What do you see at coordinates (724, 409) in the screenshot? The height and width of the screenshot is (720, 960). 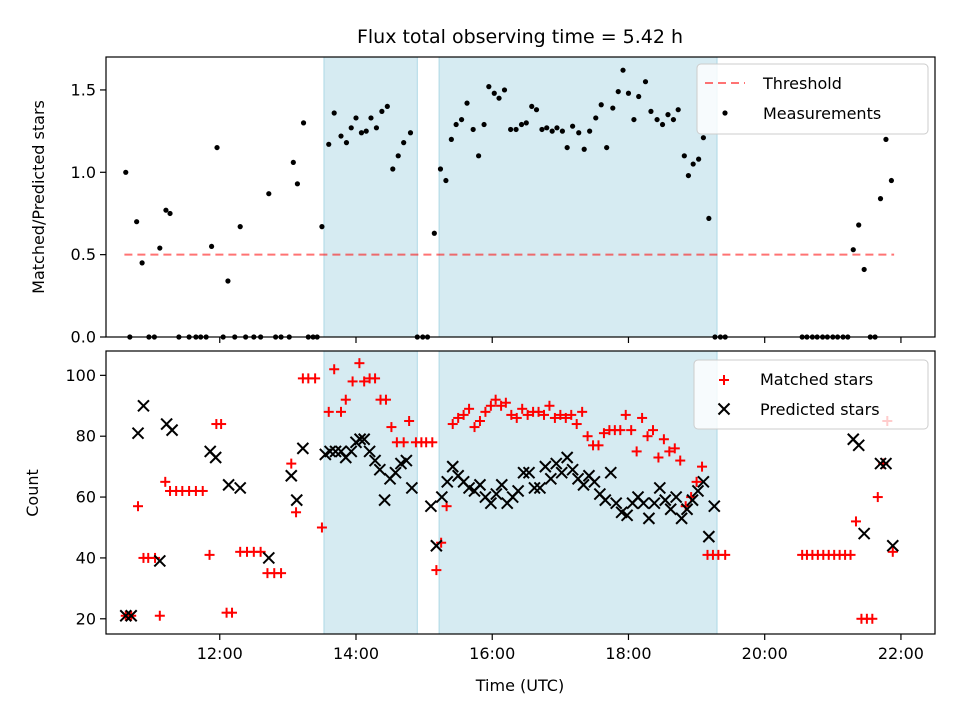 I see `legend-predicted-swatch` at bounding box center [724, 409].